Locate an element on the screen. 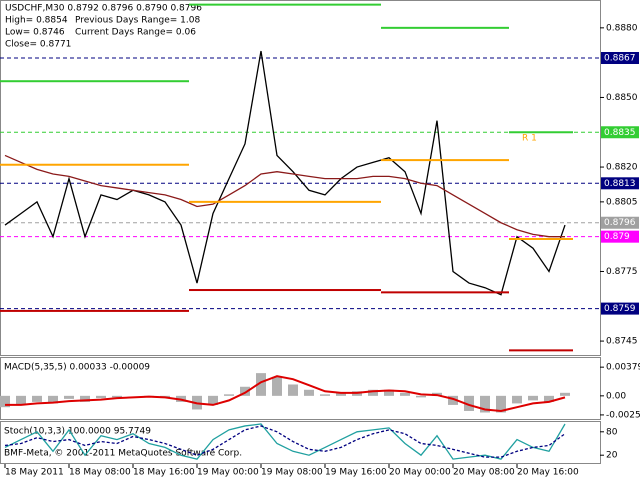 This screenshot has height=480, width=640. level-label: 0.8867 is located at coordinates (620, 59).